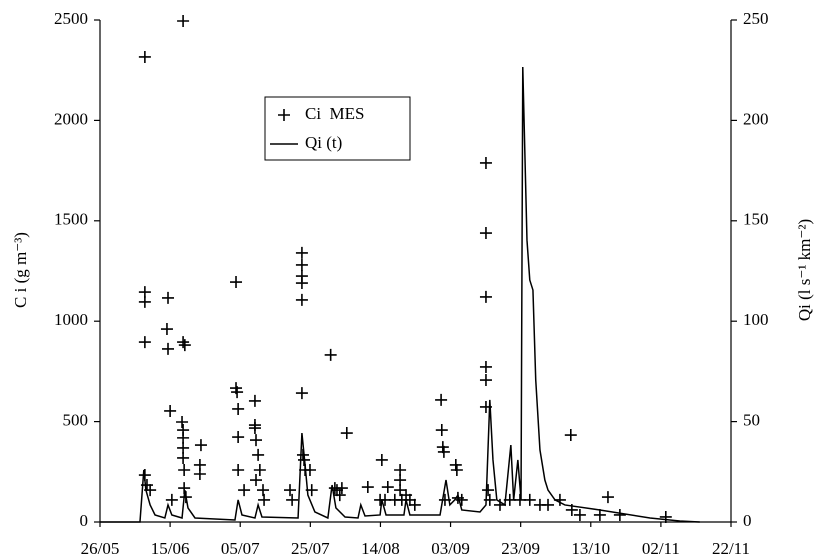  What do you see at coordinates (323, 142) in the screenshot?
I see `legend-label: Qi (t)` at bounding box center [323, 142].